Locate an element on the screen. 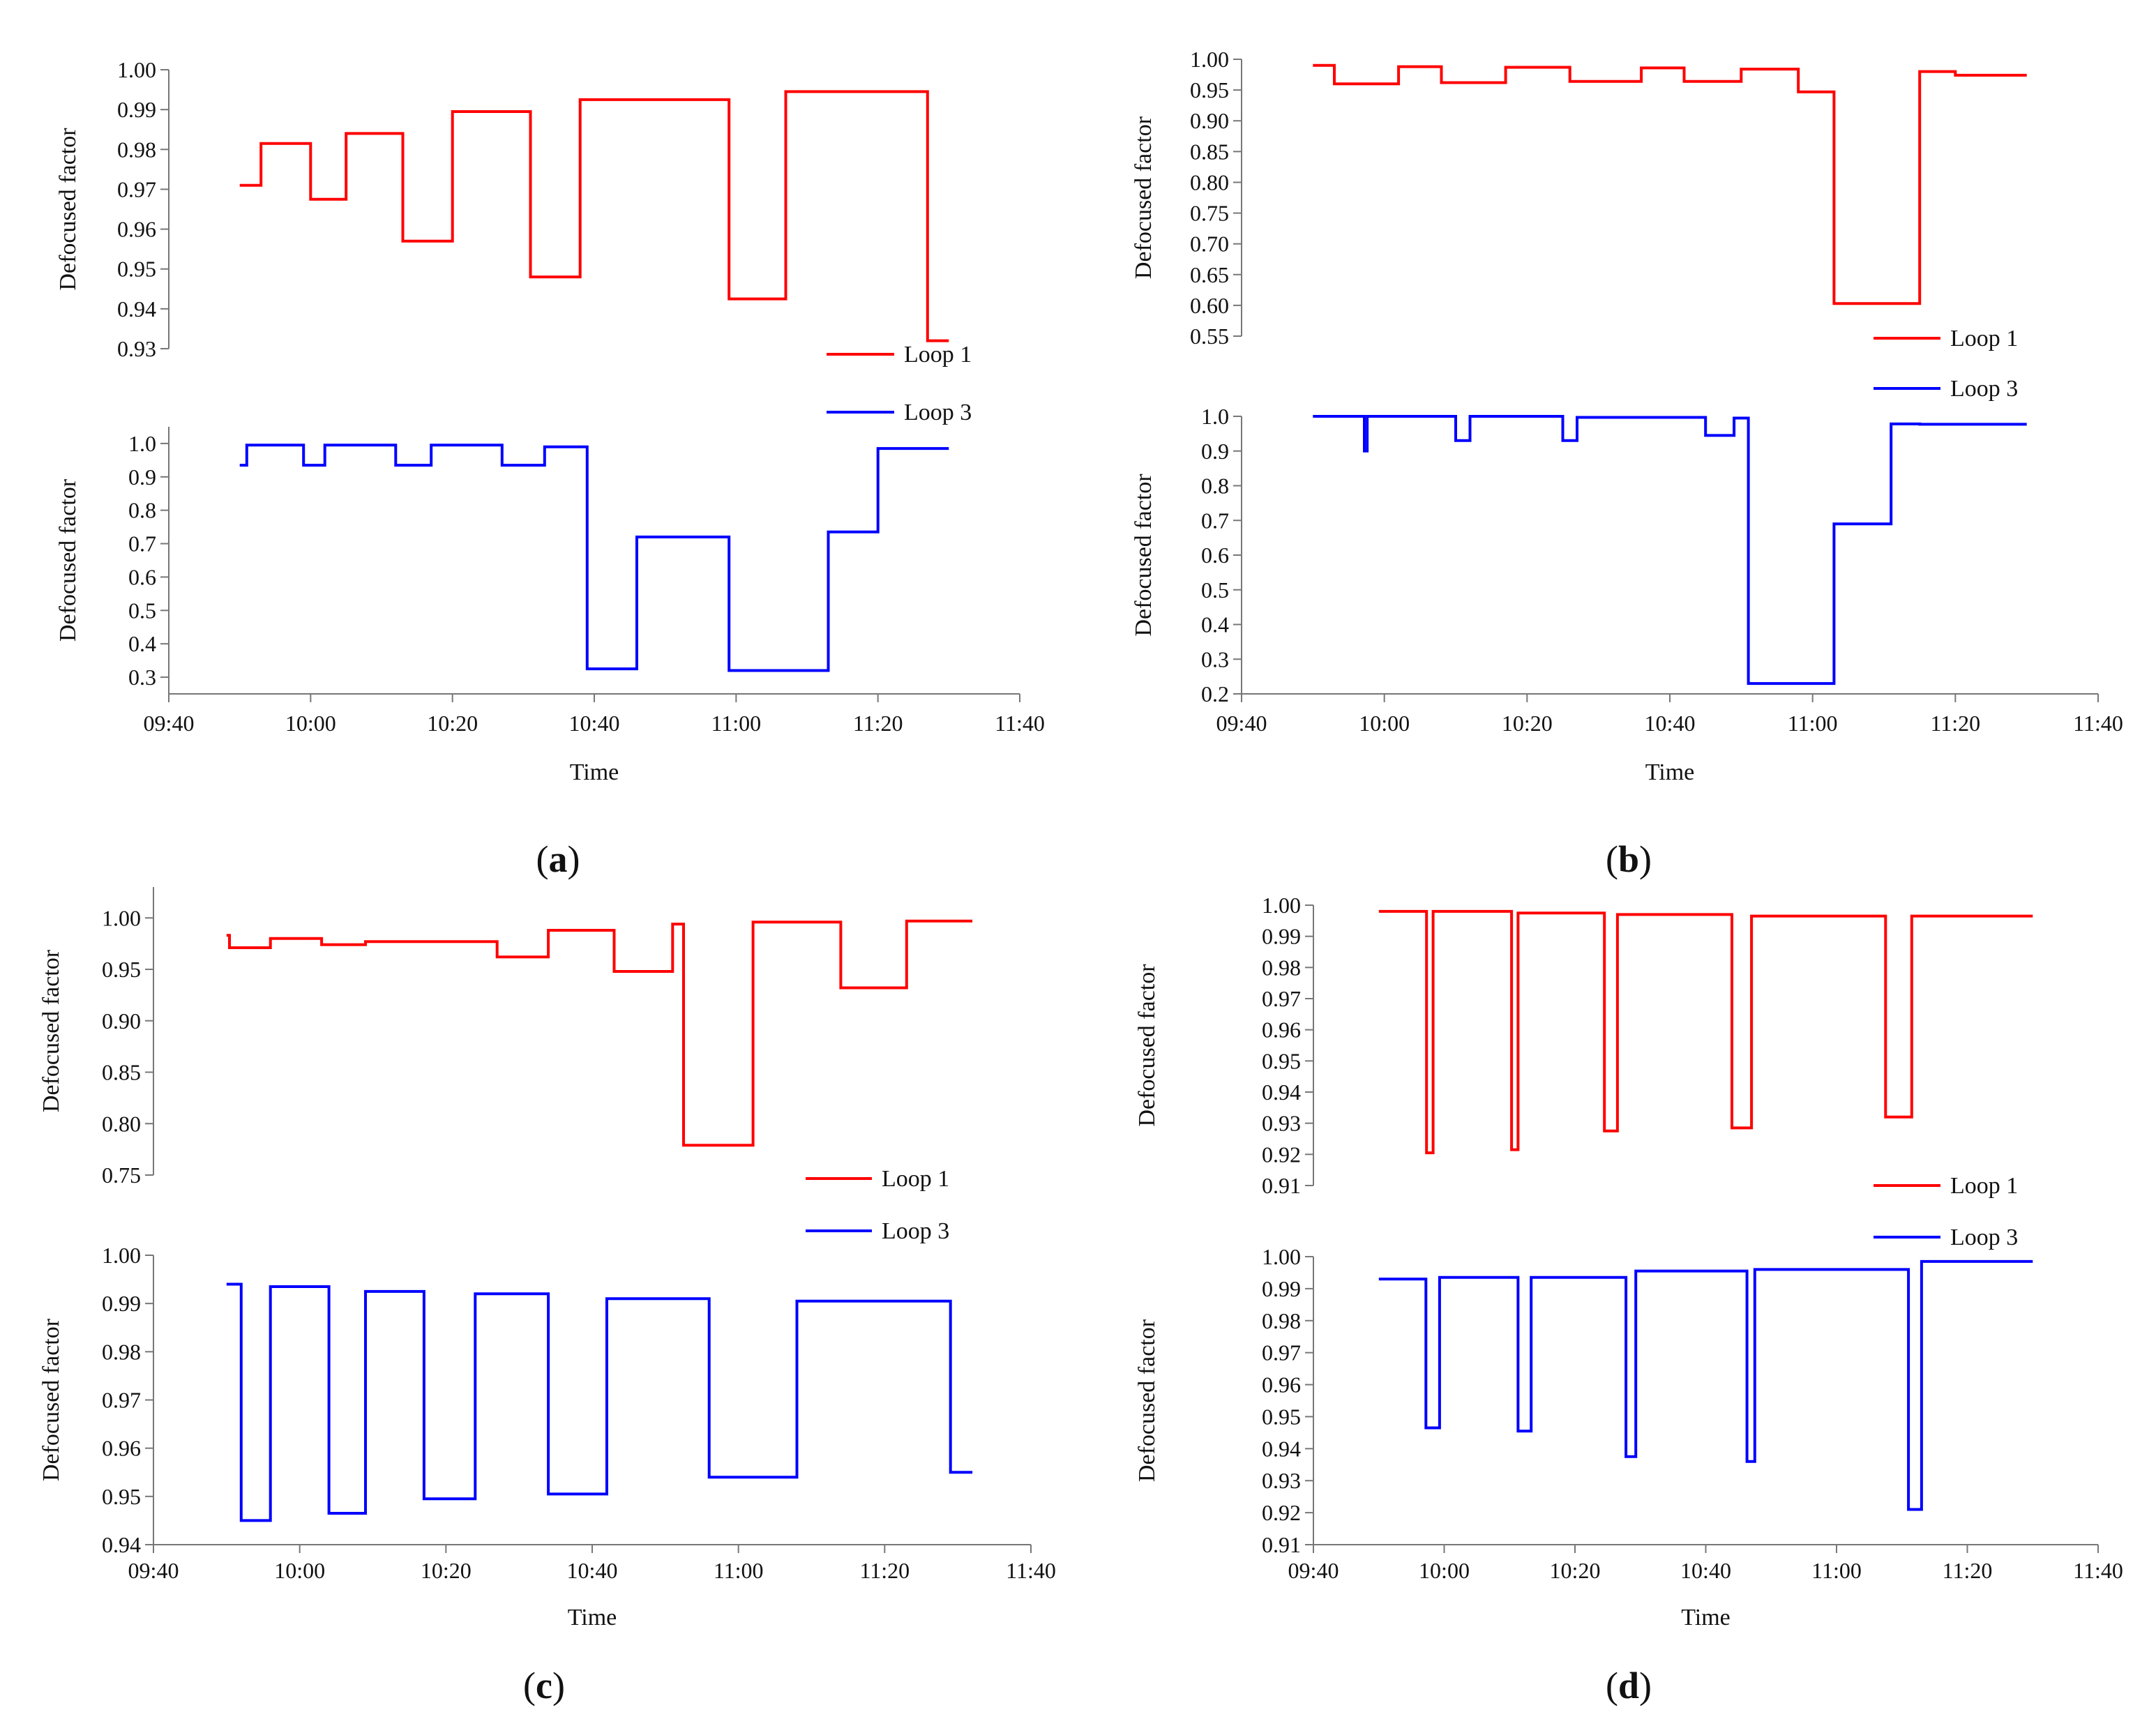 The image size is (2156, 1719). x-tick-label: 10:00 is located at coordinates (310, 723).